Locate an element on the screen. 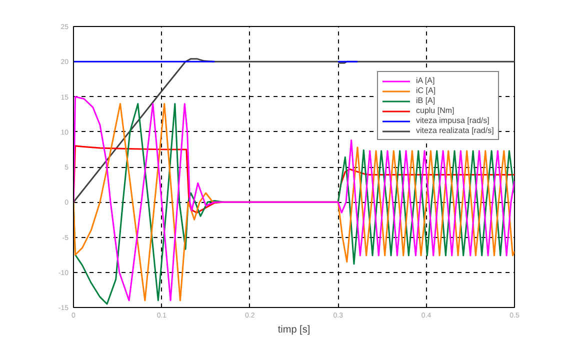 This screenshot has height=345, width=564. legend-label: iB [A] is located at coordinates (426, 100).